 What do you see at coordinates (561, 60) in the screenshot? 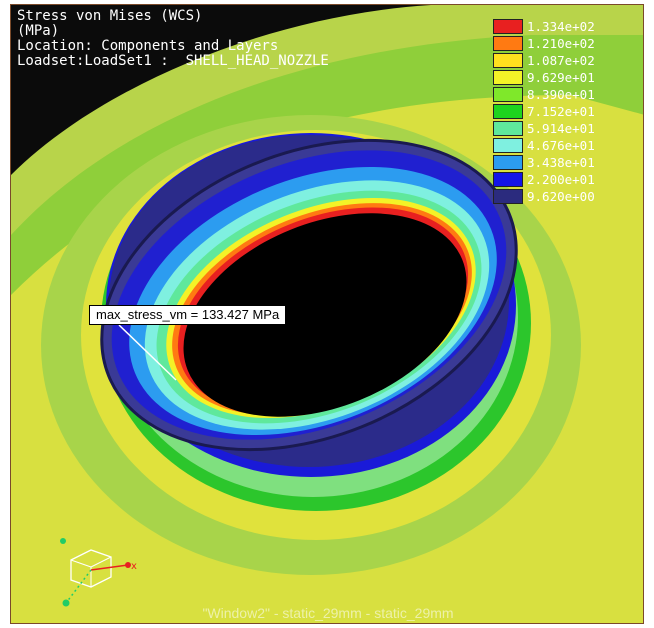
I see `legend-value: 1.087e+02` at bounding box center [561, 60].